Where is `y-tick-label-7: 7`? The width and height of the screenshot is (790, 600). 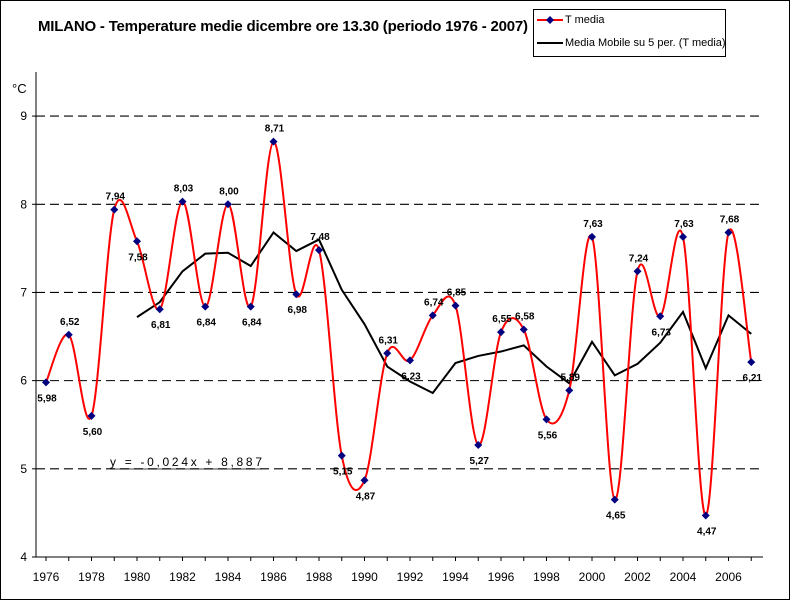
y-tick-label-7: 7 is located at coordinates (23, 292).